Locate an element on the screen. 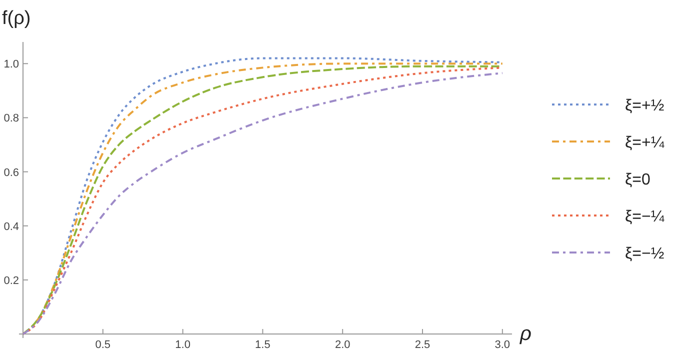 The image size is (690, 357). x-tick-label: 2.5 is located at coordinates (422, 345).